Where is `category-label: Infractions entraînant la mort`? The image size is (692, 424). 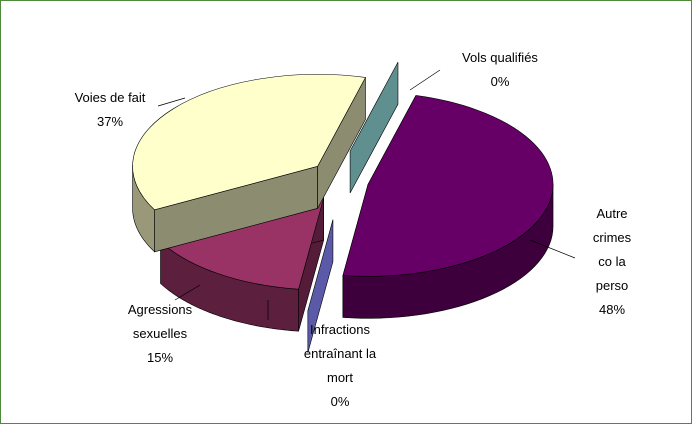
category-label: Infractions entraînant la mort is located at coordinates (340, 353).